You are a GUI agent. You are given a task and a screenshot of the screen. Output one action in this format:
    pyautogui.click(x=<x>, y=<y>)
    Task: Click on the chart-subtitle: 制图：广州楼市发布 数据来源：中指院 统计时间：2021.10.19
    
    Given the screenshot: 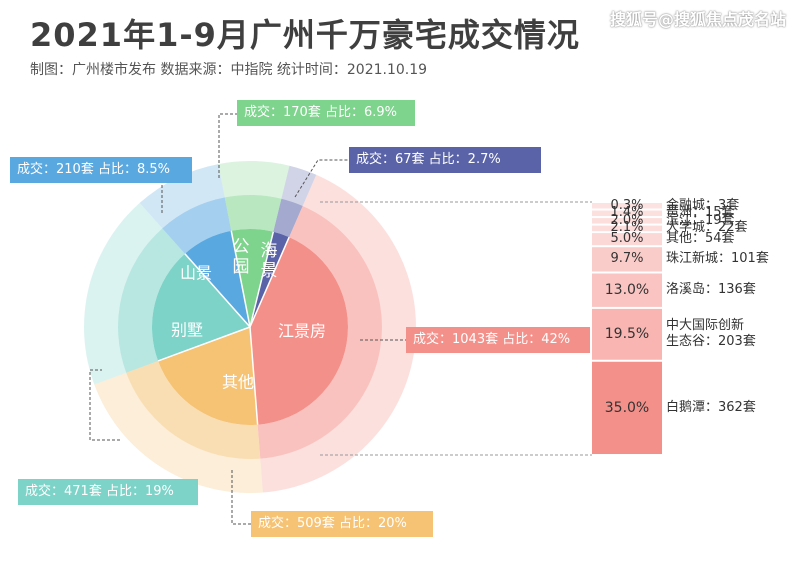 What is the action you would take?
    pyautogui.click(x=229, y=70)
    